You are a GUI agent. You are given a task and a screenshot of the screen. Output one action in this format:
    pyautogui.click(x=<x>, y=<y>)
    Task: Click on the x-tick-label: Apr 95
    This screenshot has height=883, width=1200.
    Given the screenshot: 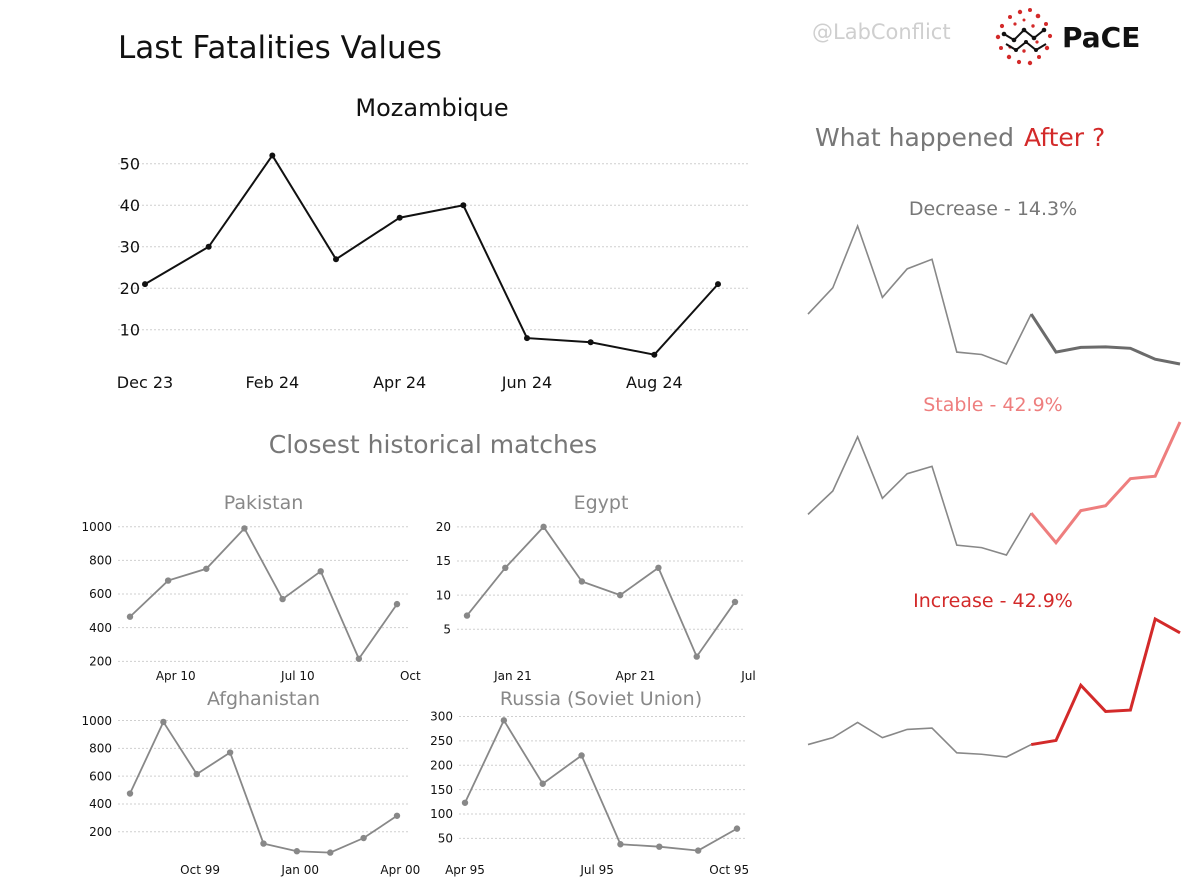 What is the action you would take?
    pyautogui.click(x=465, y=870)
    